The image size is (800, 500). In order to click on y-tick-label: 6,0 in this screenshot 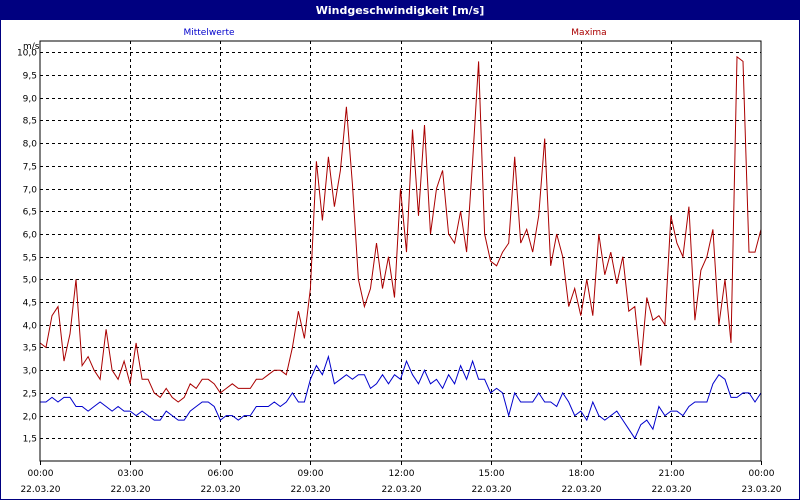, I will do `click(30, 236)`.